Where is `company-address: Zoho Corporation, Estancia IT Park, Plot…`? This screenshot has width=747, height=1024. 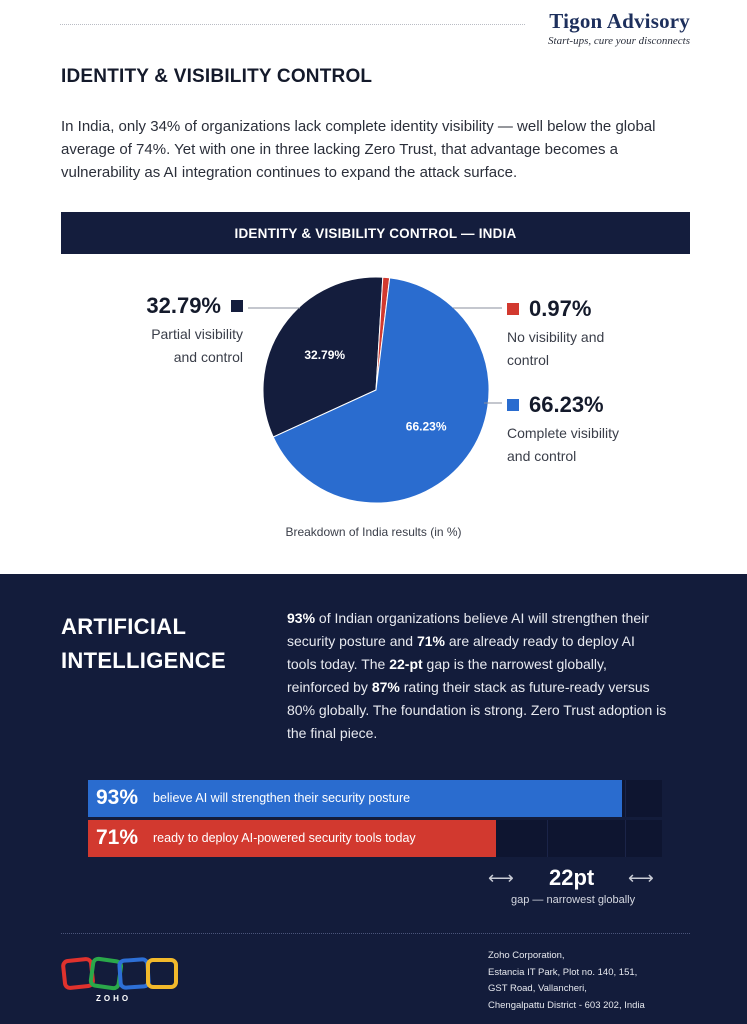 company-address: Zoho Corporation, Estancia IT Park, Plot… is located at coordinates (566, 981).